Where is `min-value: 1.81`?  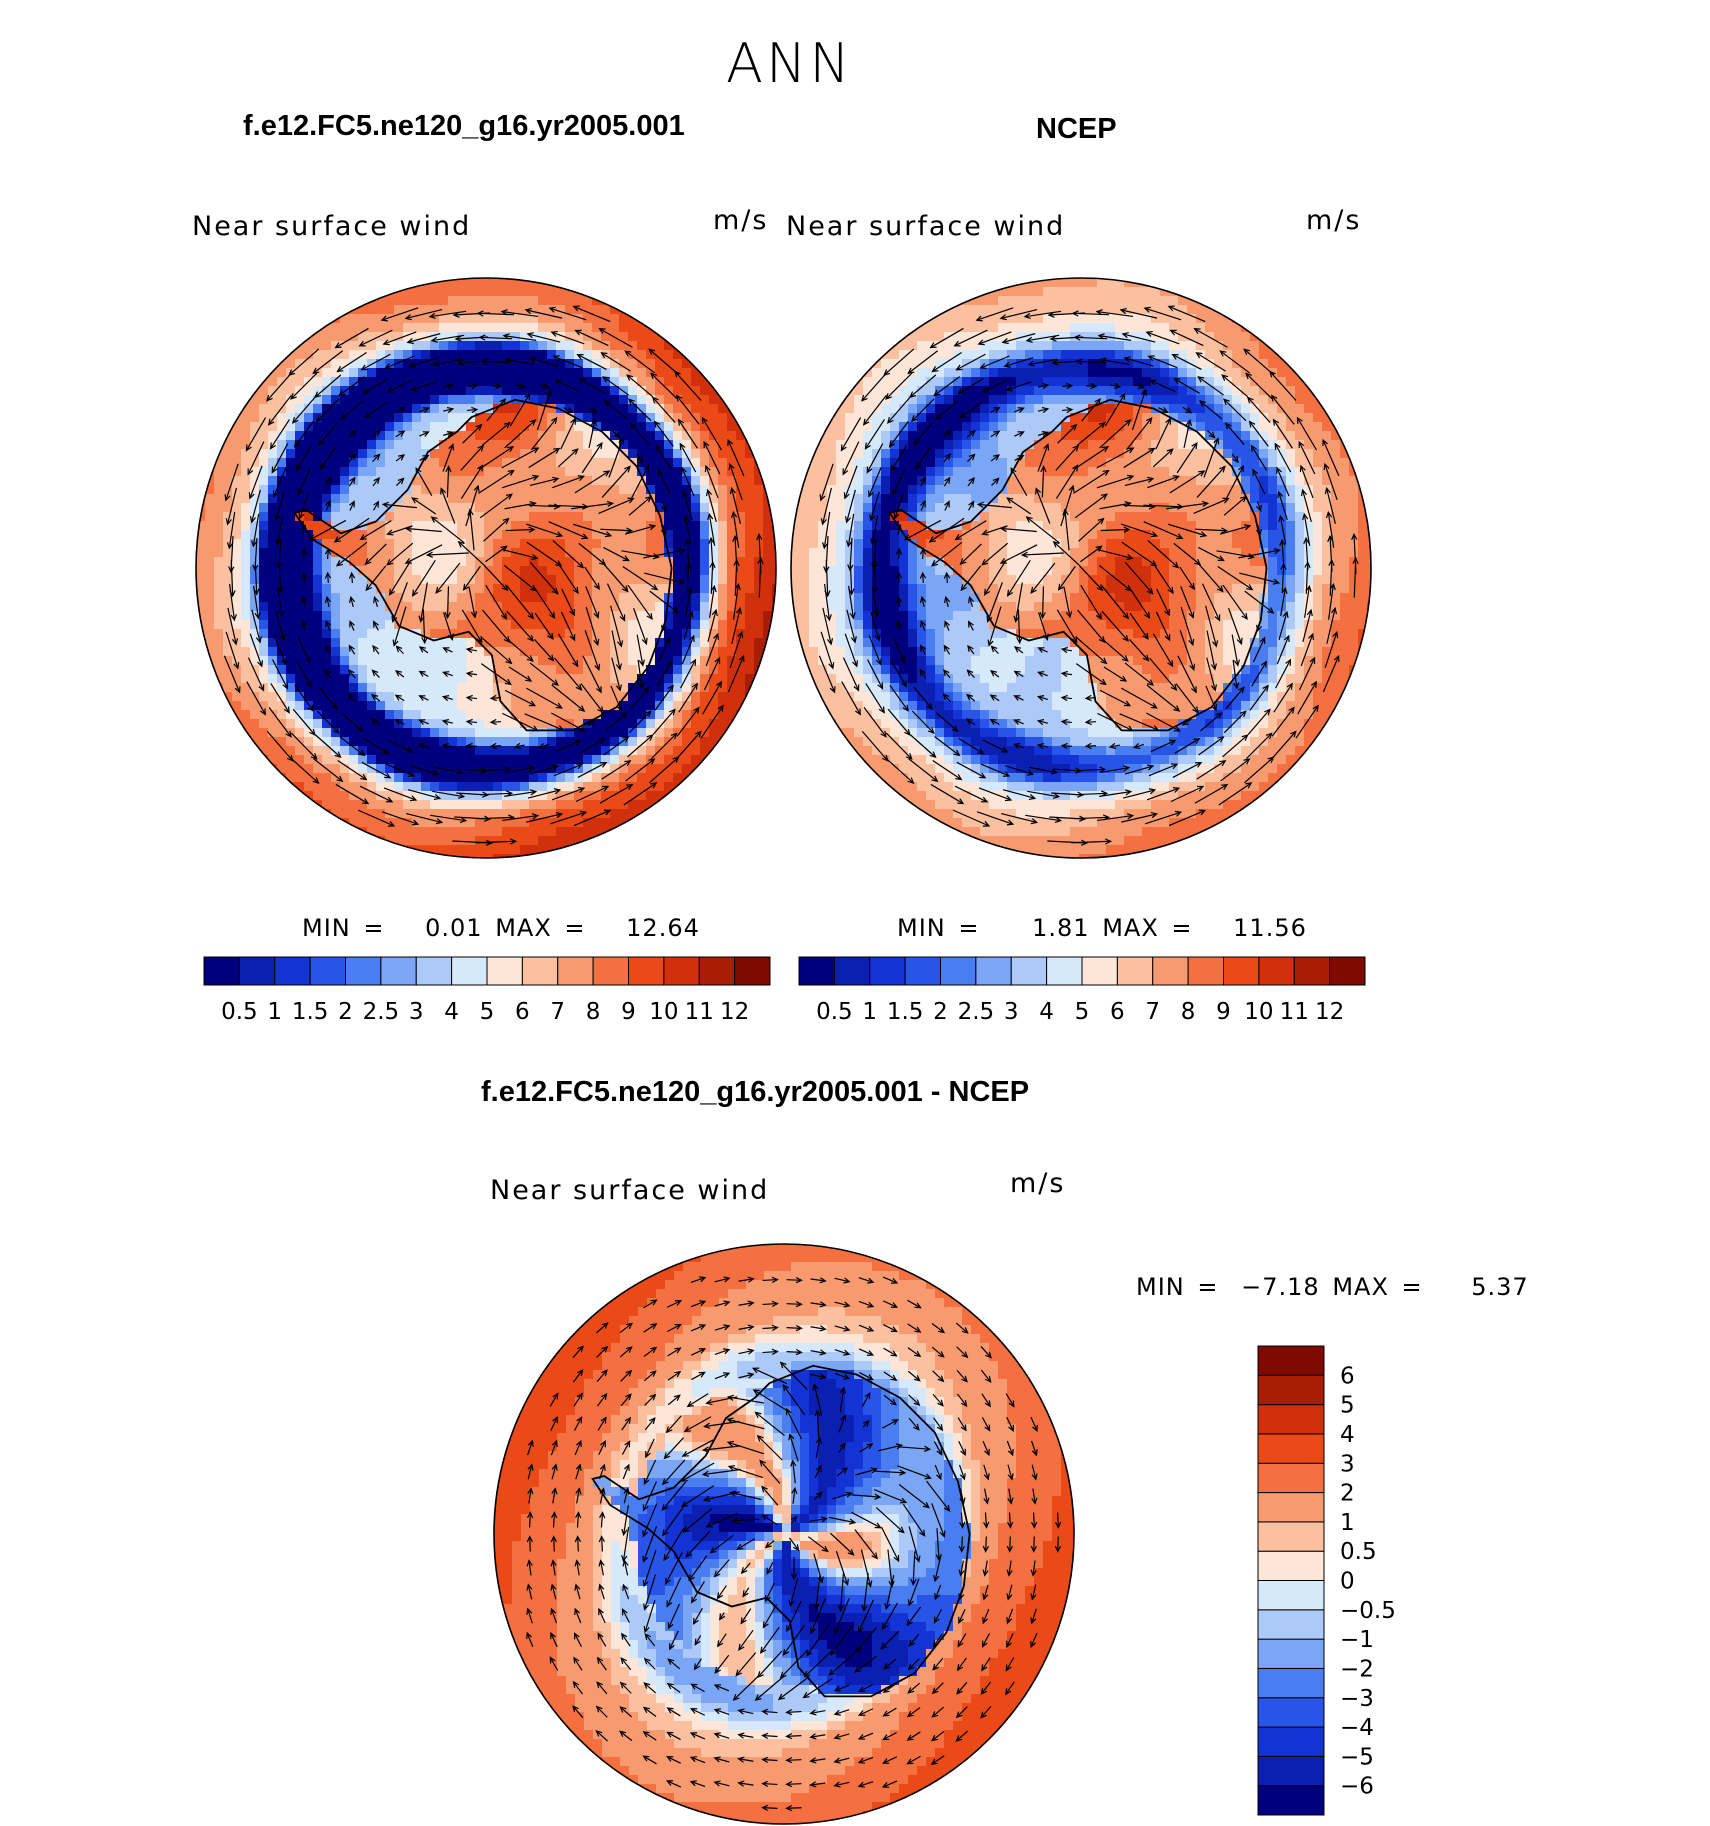
min-value: 1.81 is located at coordinates (1061, 928).